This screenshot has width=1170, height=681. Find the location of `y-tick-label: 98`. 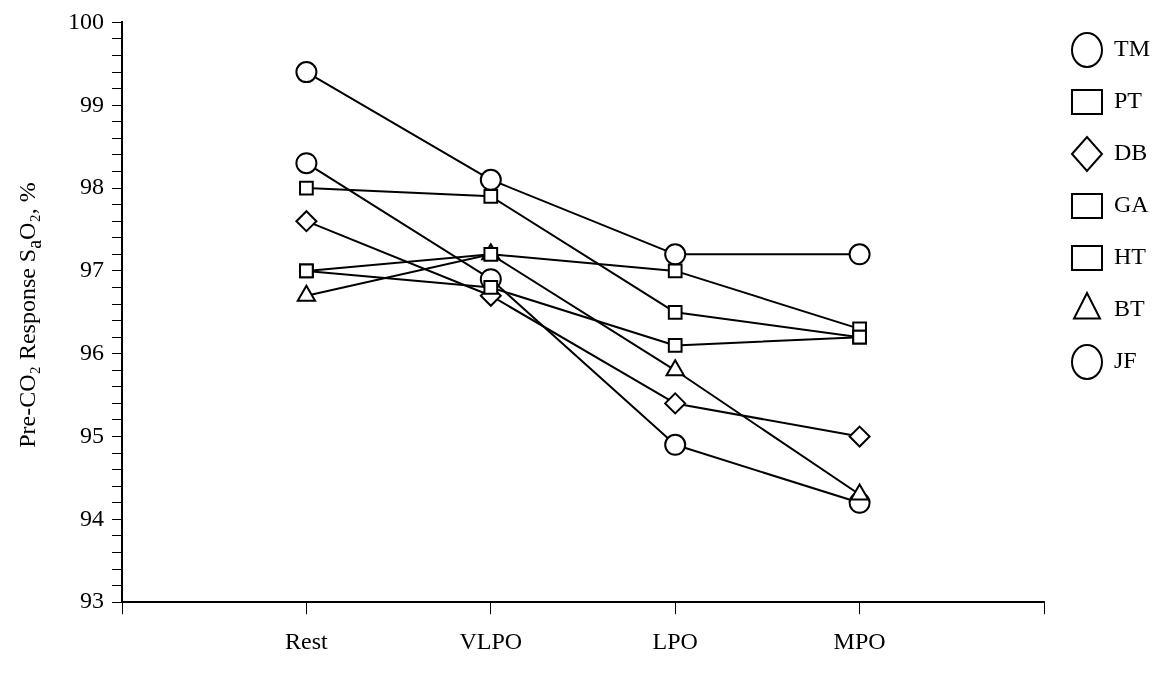

y-tick-label: 98 is located at coordinates (92, 186).